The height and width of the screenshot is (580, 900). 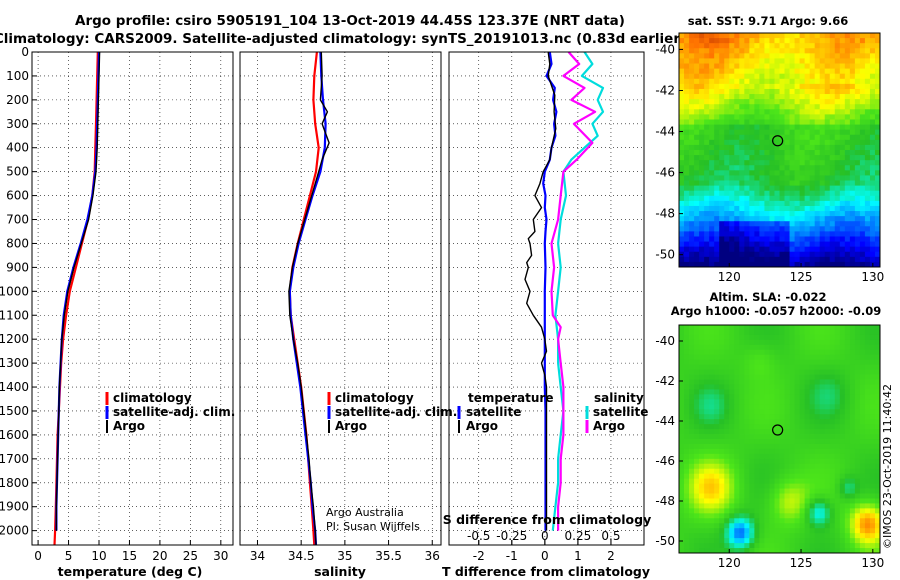 What do you see at coordinates (130, 571) in the screenshot?
I see `temperature-xlabel: temperature (deg C)` at bounding box center [130, 571].